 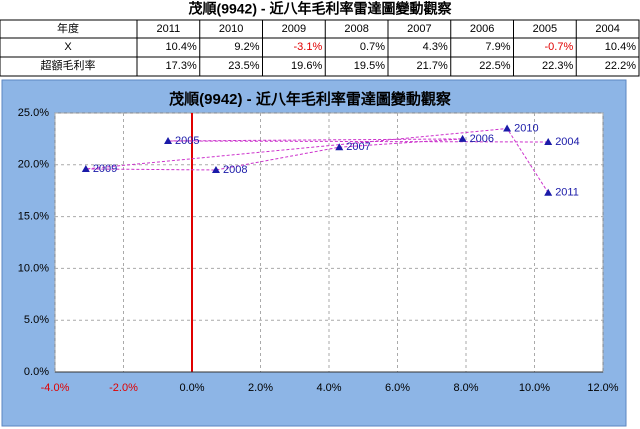 I want to click on table-value: 19.5%, so click(x=369, y=66).